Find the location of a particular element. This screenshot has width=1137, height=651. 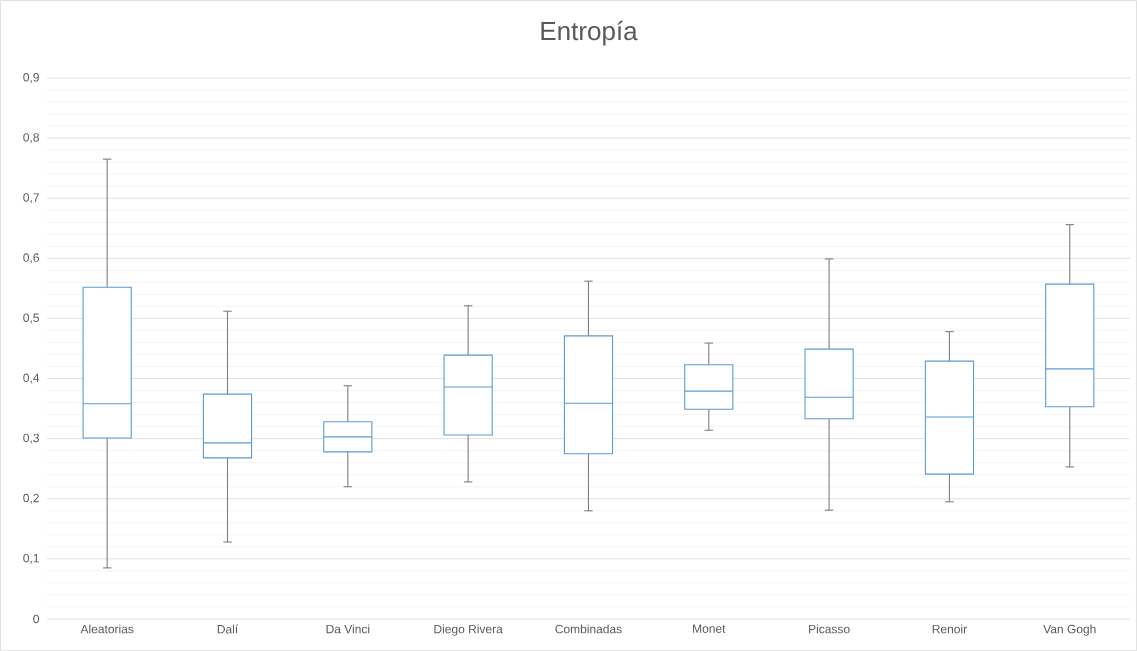

y-tick-label: 0,8 is located at coordinates (31, 138).